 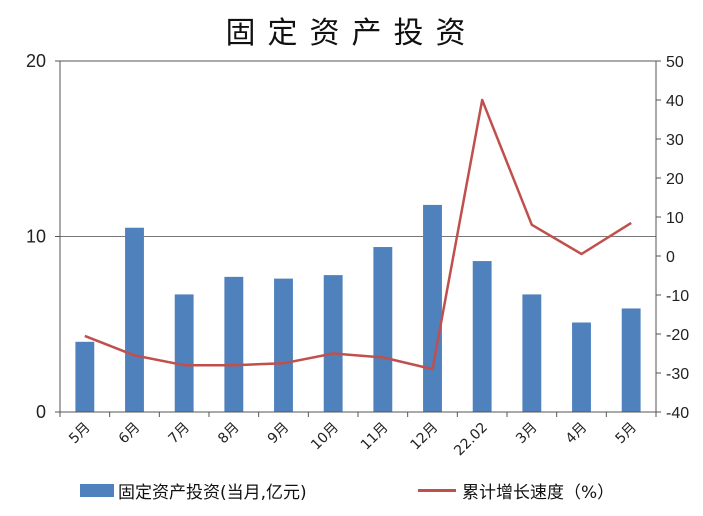 What do you see at coordinates (675, 218) in the screenshot?
I see `right-tick-label: 10` at bounding box center [675, 218].